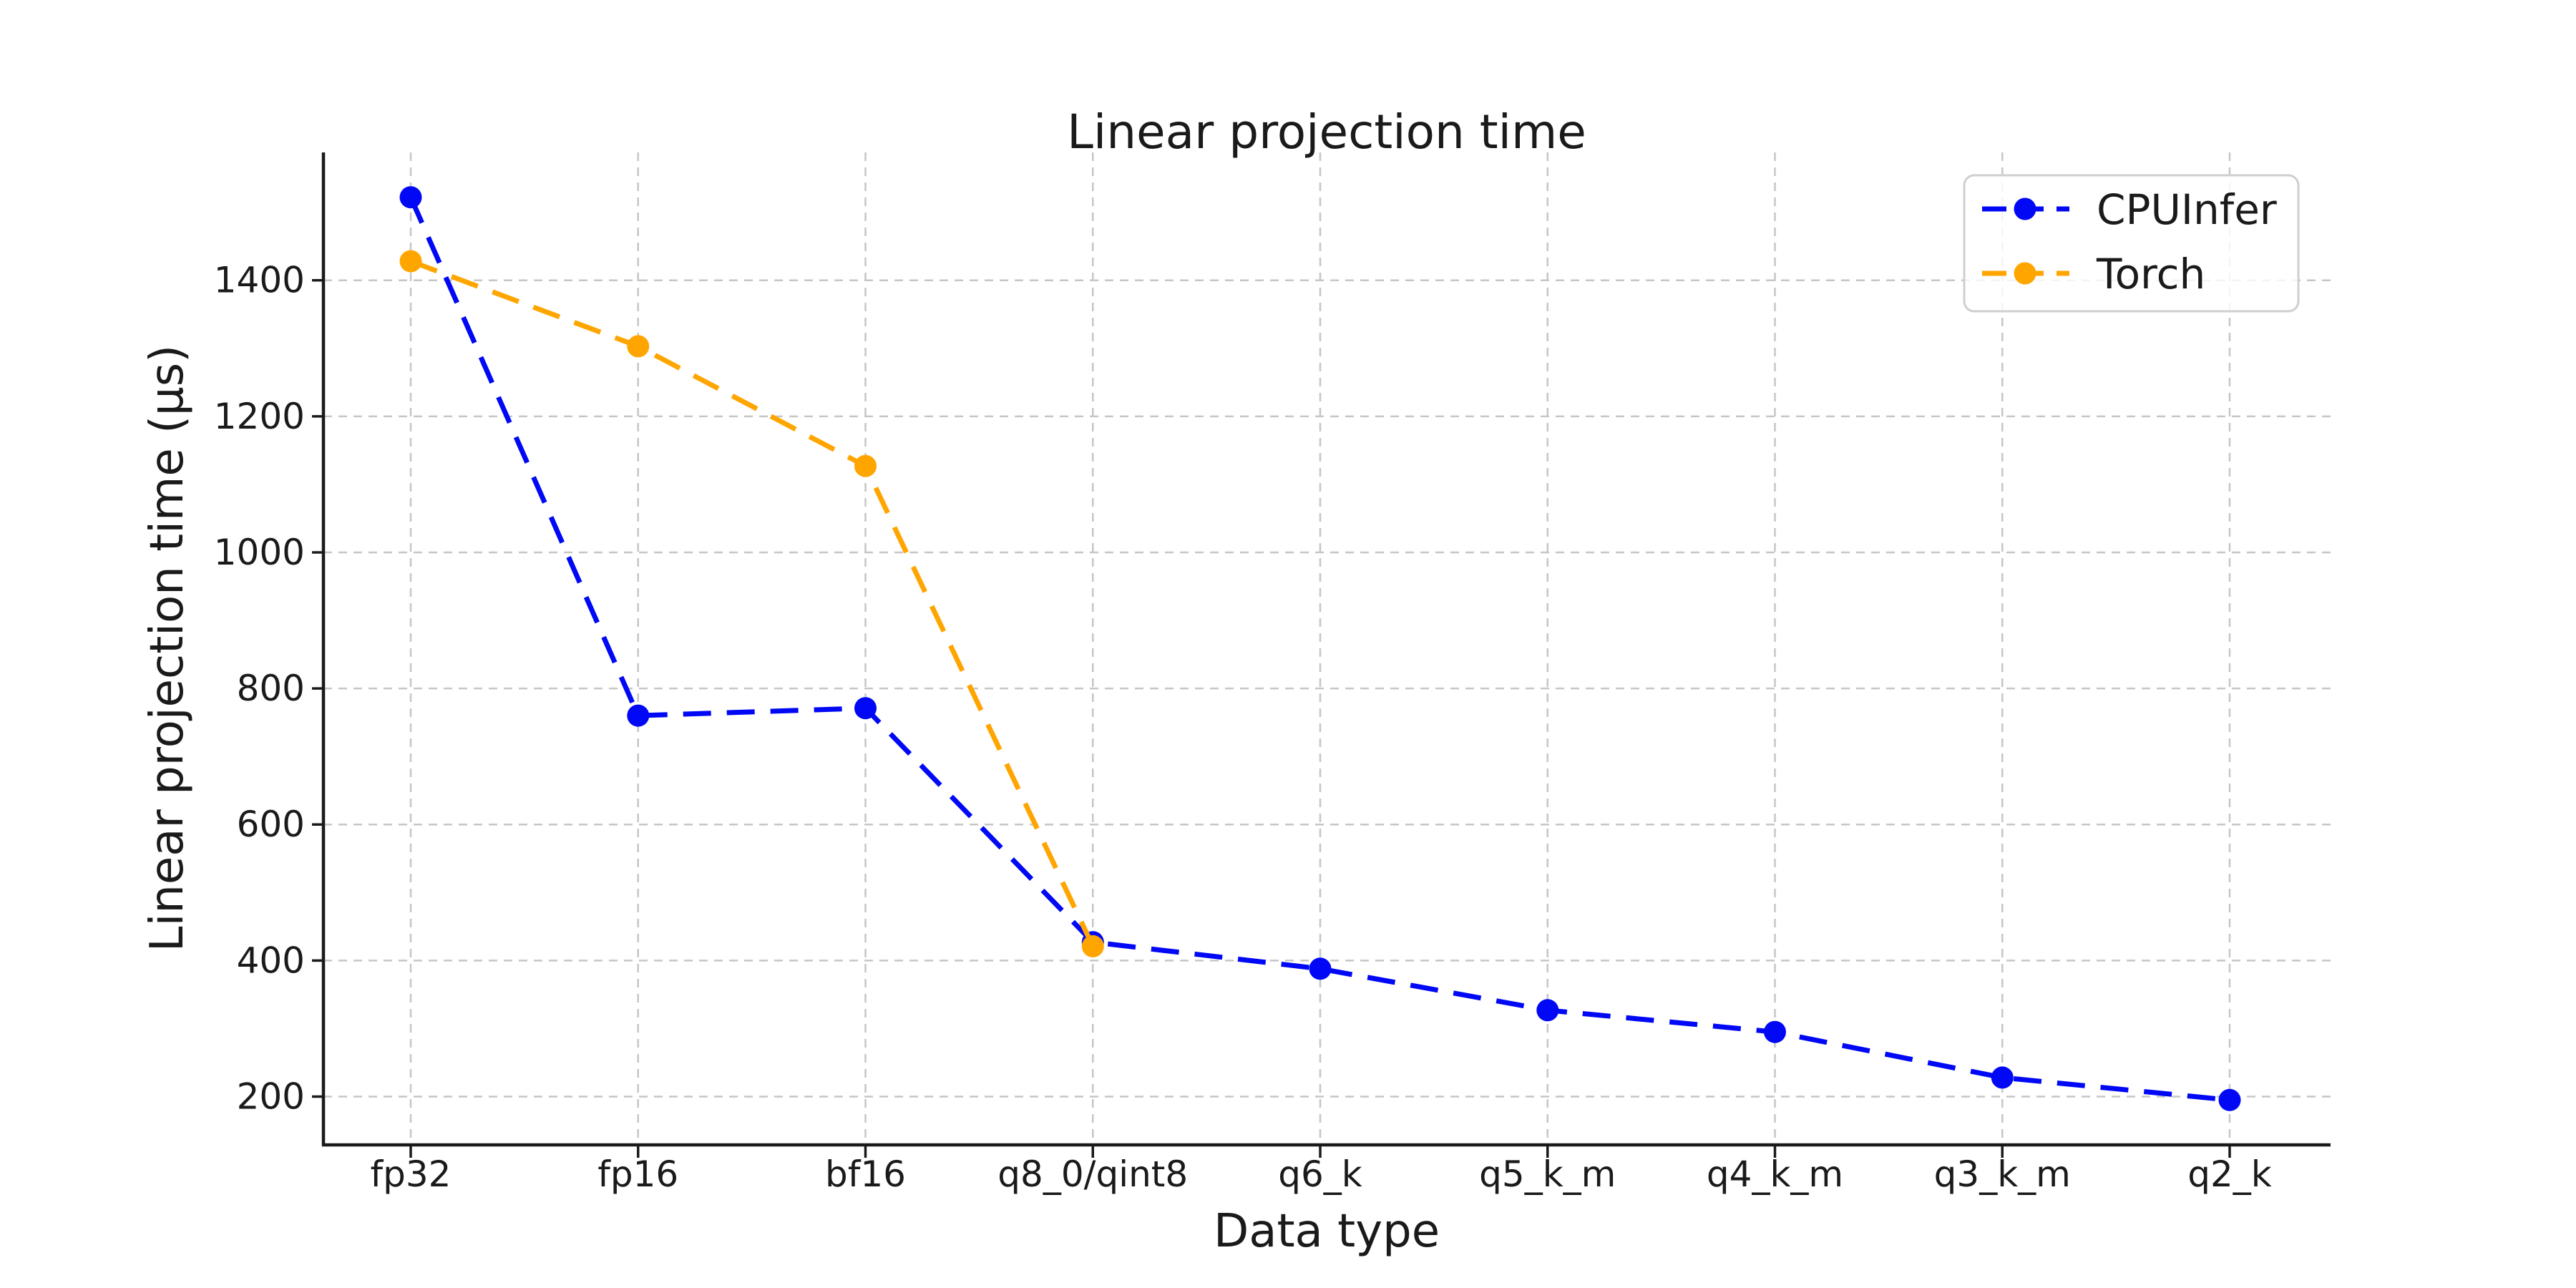  What do you see at coordinates (1327, 1231) in the screenshot?
I see `x-axis-label: Data type` at bounding box center [1327, 1231].